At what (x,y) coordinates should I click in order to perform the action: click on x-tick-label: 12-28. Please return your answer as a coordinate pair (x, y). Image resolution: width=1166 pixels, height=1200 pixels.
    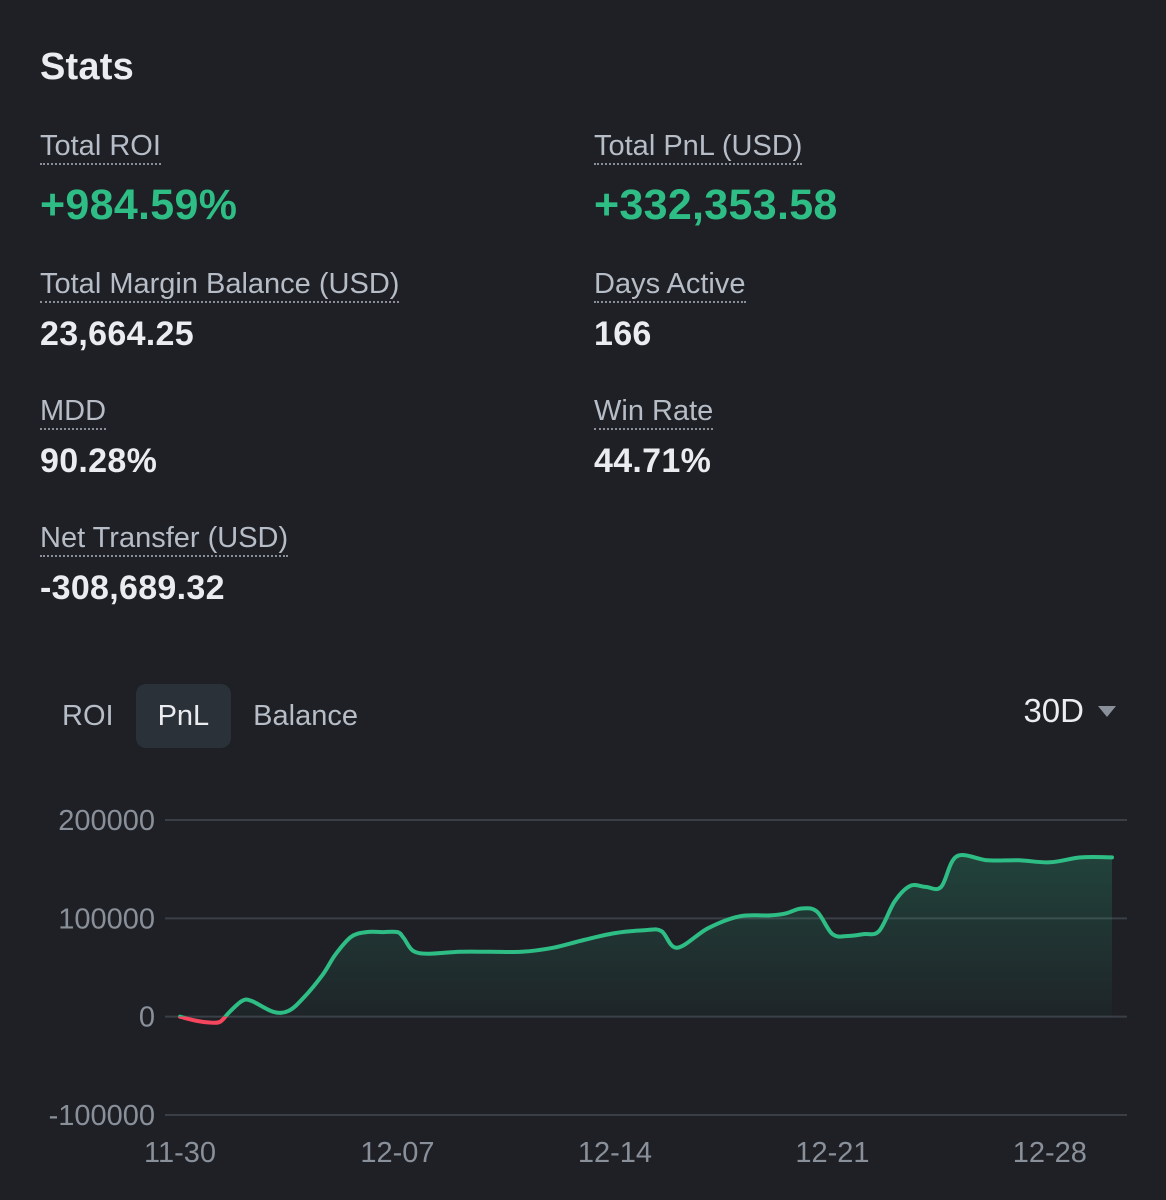
    Looking at the image, I should click on (1050, 1153).